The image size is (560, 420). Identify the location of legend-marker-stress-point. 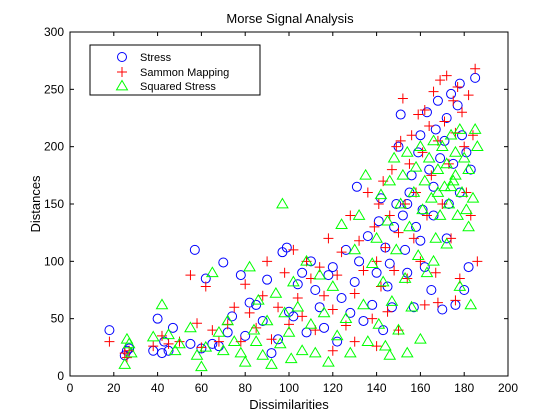
(122, 57).